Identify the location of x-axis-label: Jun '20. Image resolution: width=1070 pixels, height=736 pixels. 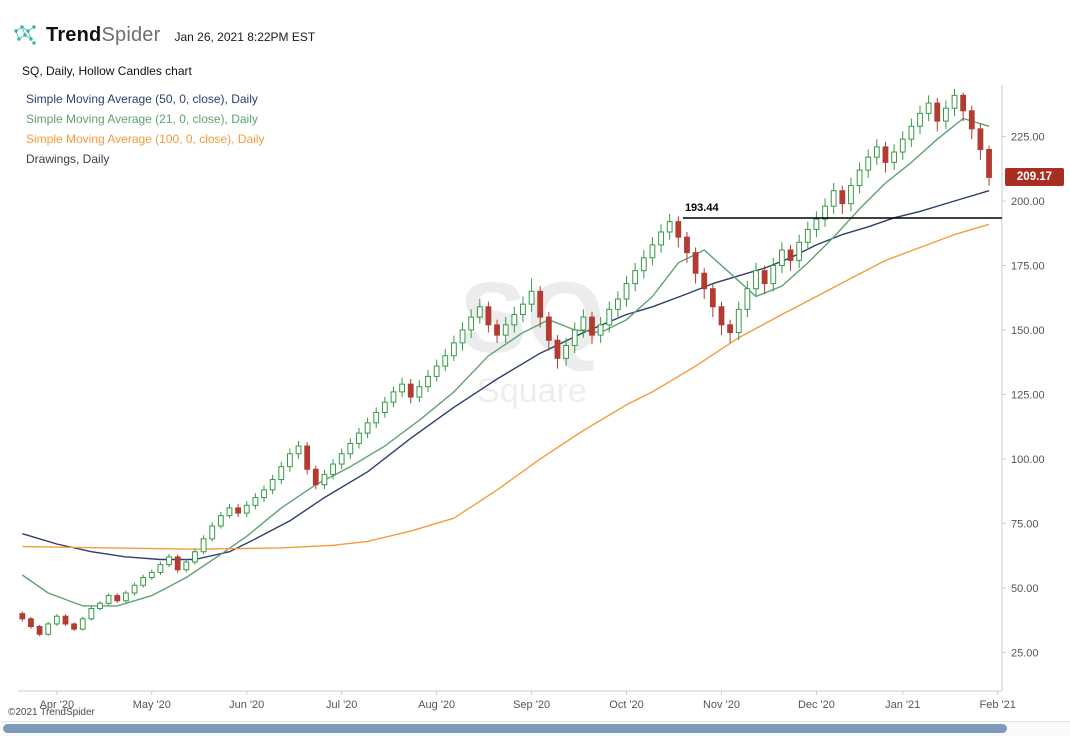
(246, 705).